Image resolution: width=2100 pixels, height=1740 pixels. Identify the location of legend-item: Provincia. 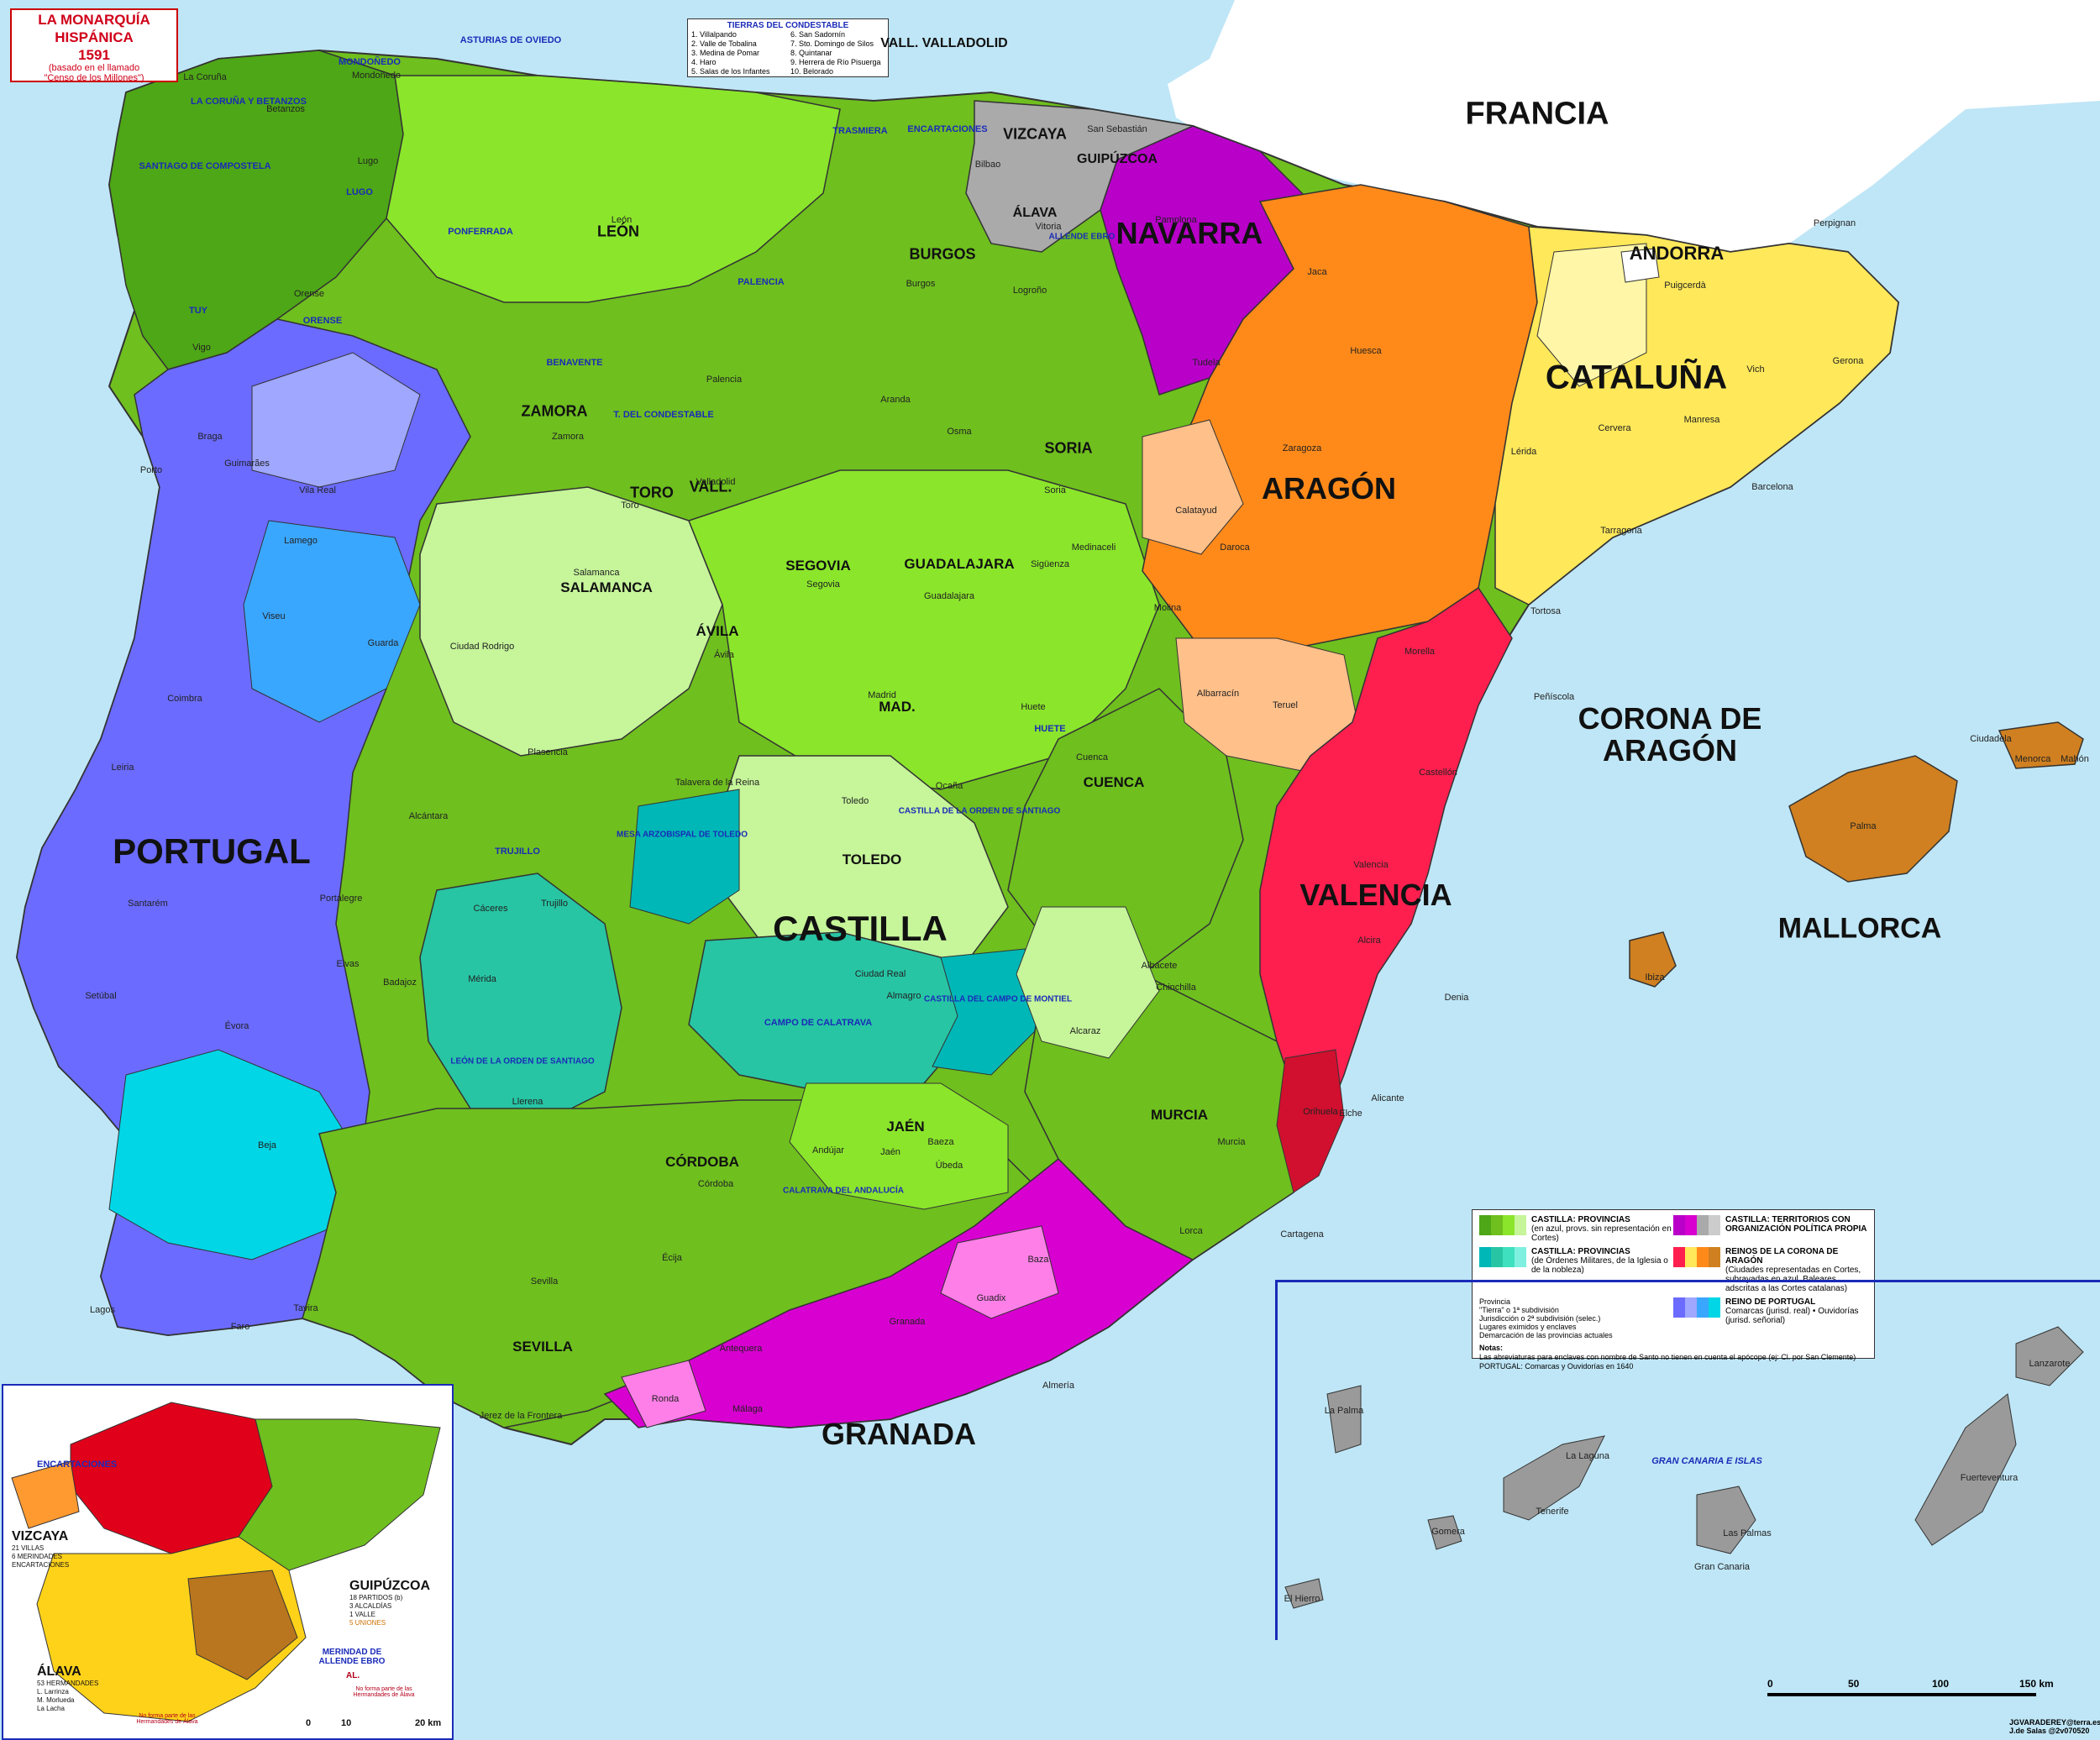
(1495, 1301).